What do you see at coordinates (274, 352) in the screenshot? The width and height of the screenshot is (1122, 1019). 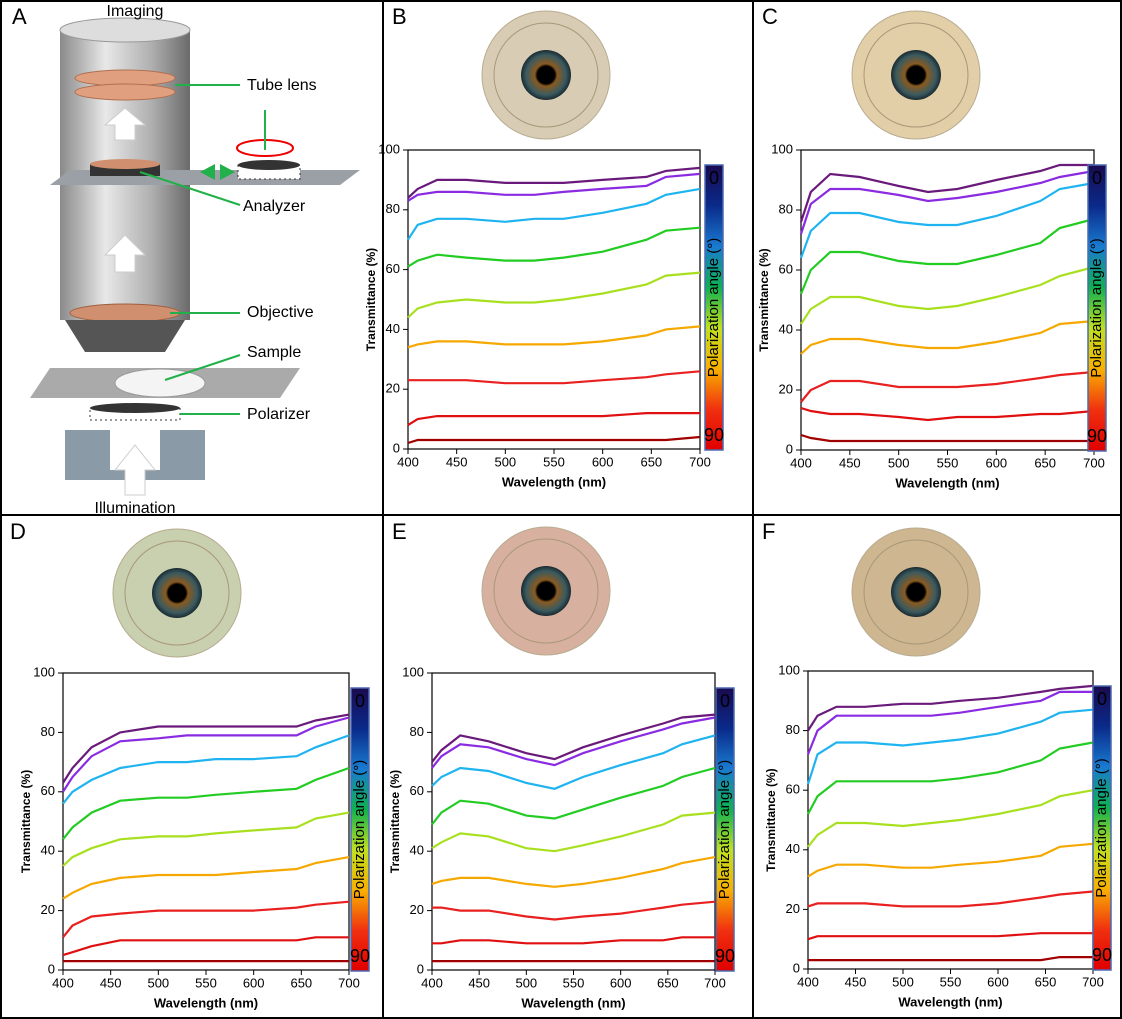 I see `label: Sample` at bounding box center [274, 352].